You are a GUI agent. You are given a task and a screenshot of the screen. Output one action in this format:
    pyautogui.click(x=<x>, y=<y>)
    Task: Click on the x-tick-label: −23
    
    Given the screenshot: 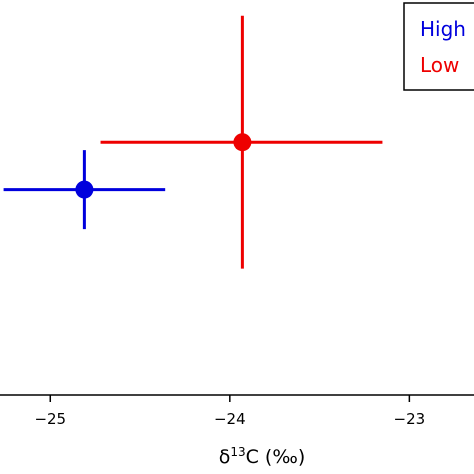 What is the action you would take?
    pyautogui.click(x=410, y=419)
    